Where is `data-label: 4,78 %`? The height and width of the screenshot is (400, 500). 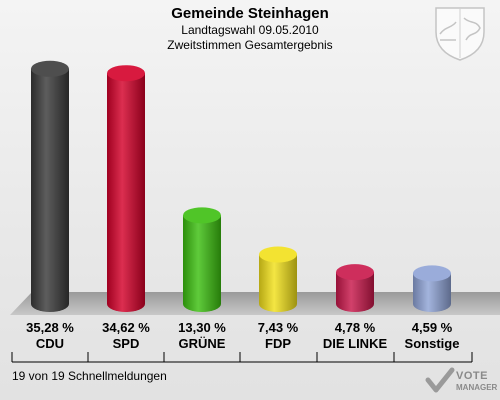 data-label: 4,78 % is located at coordinates (355, 327).